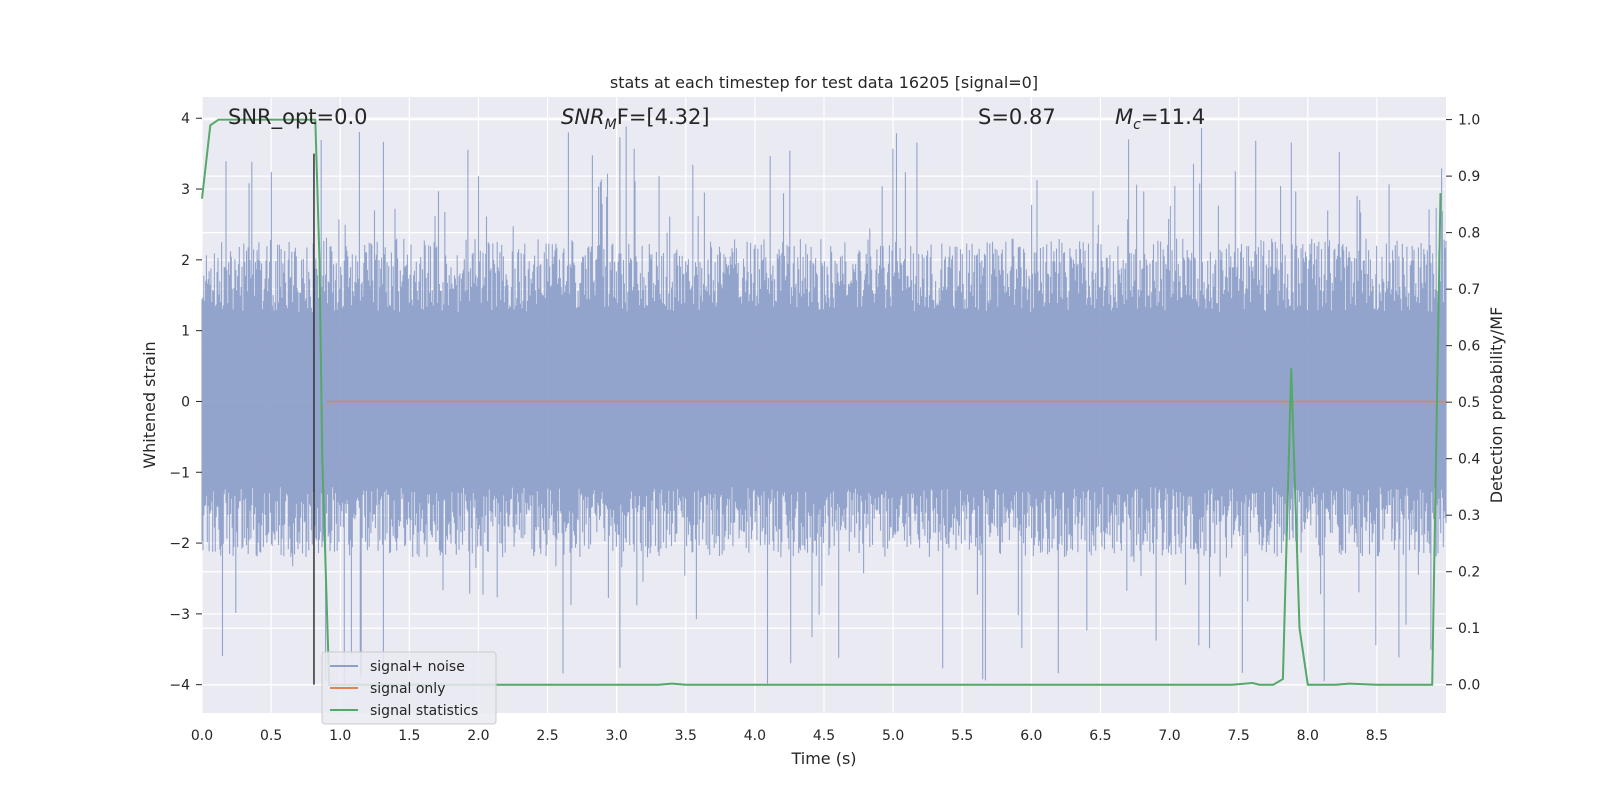 This screenshot has height=800, width=1600. I want to click on y-axis-ticks: 4 3 2 1 0 −1 −2 −3 −4, so click(185, 402).